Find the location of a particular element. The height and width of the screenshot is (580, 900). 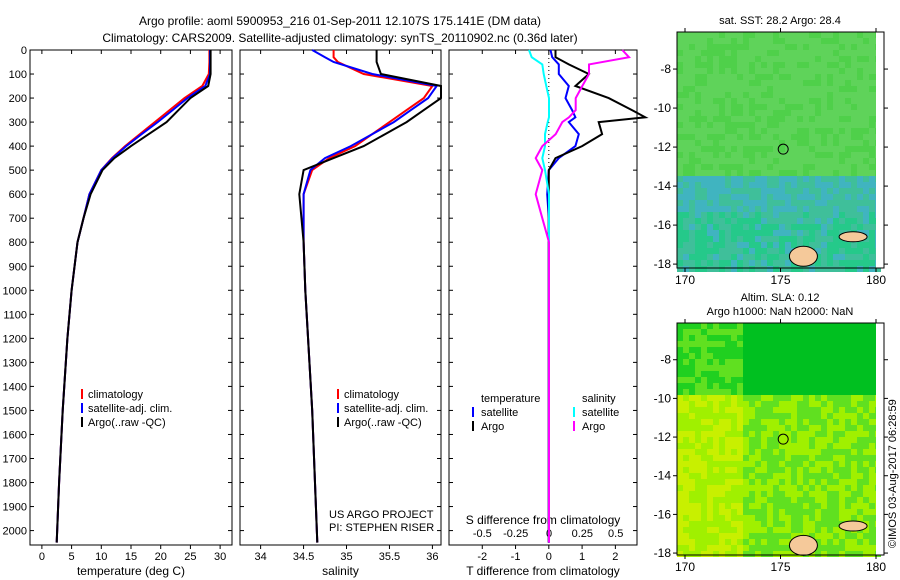

x-axis-label: salinity is located at coordinates (340, 571).